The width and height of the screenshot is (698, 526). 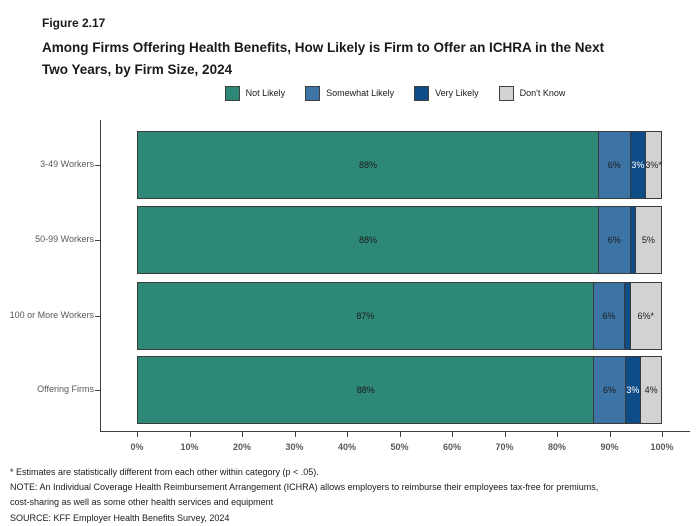 I want to click on x-axis-tick-label: 0%, so click(x=137, y=447).